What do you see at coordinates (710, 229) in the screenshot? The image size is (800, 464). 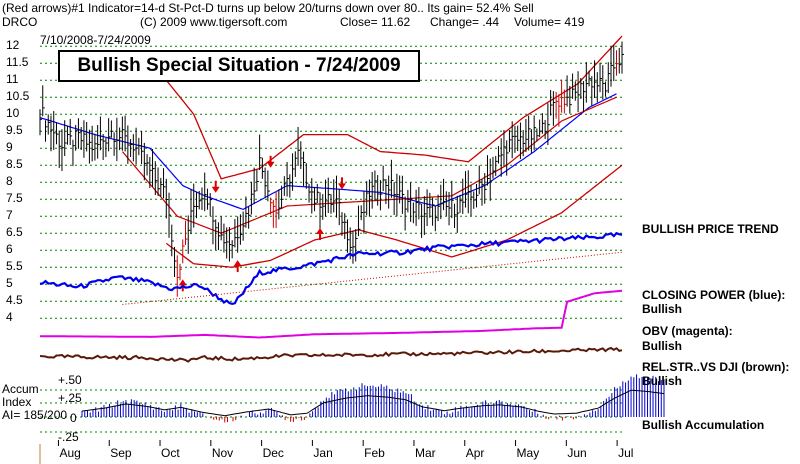 I see `price-trend-label: BULLISH PRICE TREND` at bounding box center [710, 229].